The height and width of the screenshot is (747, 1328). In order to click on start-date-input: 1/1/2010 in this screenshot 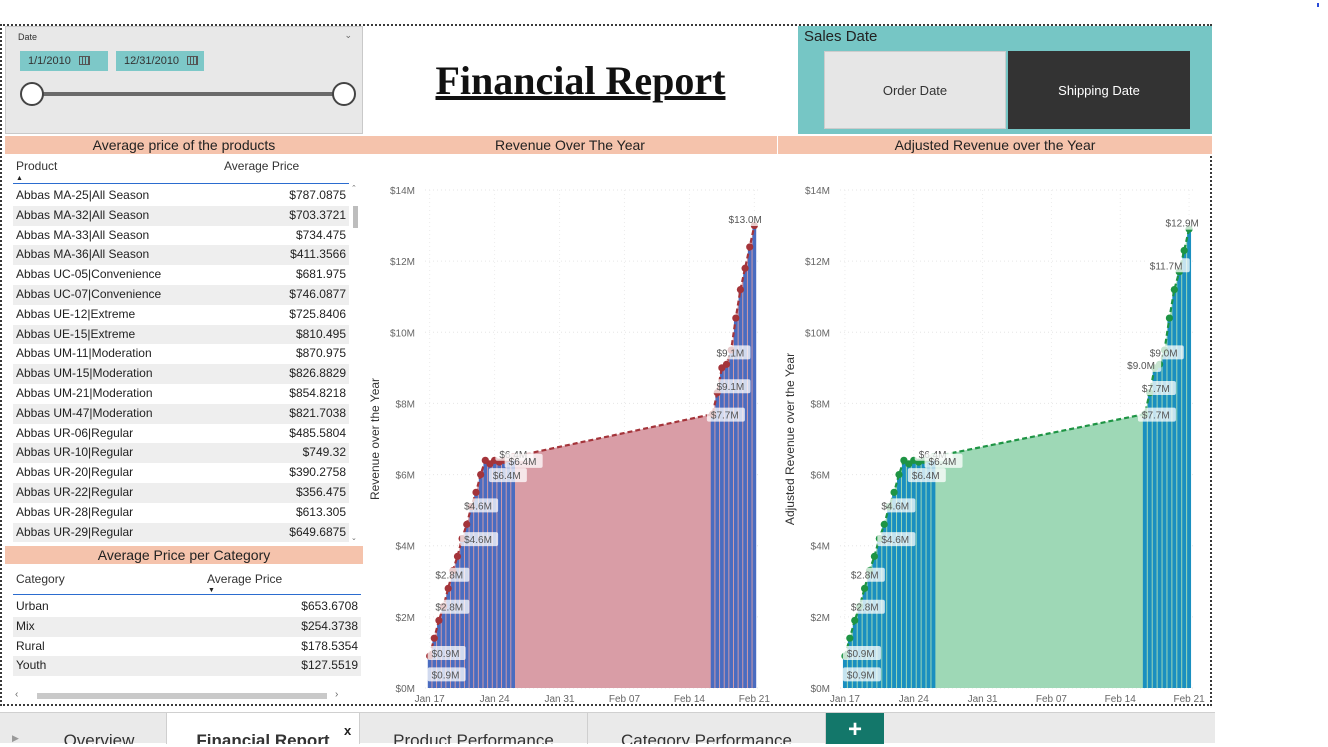, I will do `click(64, 61)`.